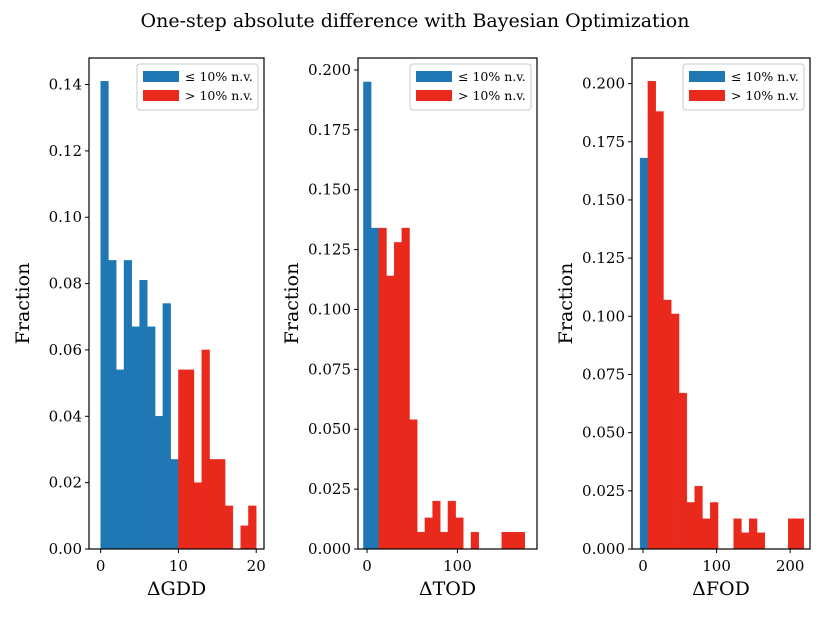 This screenshot has height=623, width=830. I want to click on y-tick-label: 0.150, so click(329, 190).